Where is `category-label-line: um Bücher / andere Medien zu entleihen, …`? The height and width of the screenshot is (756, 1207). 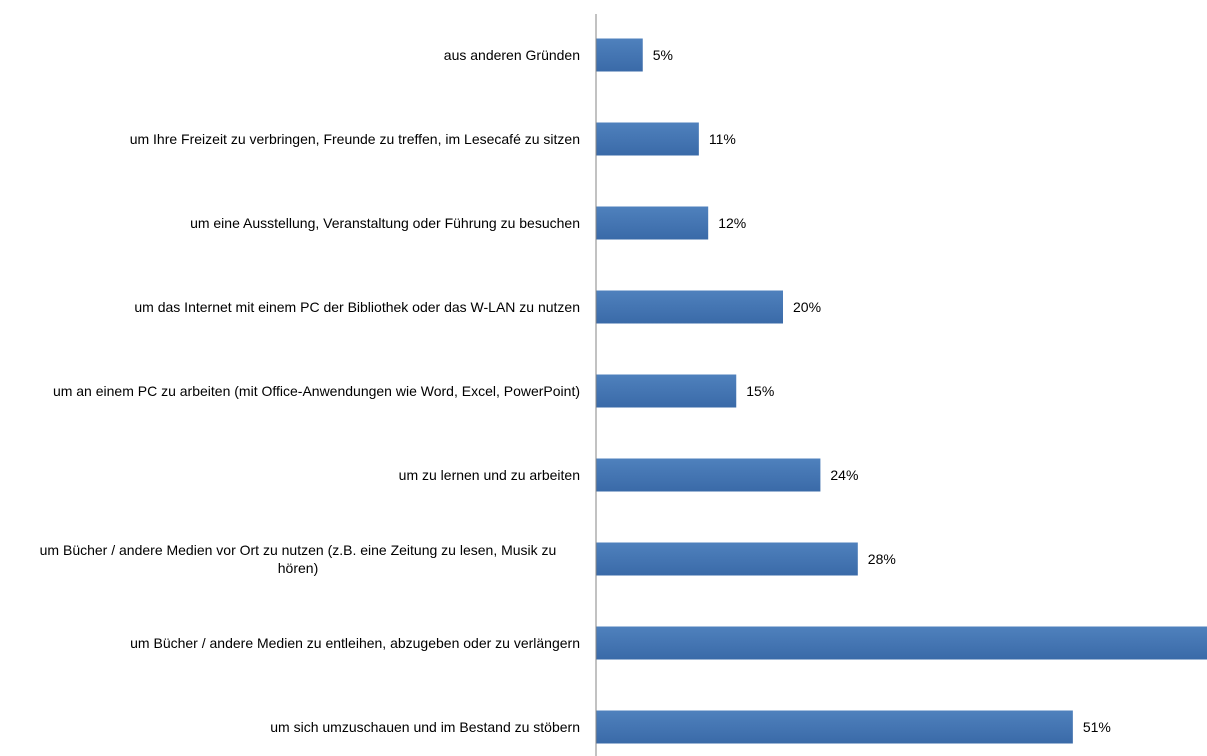
category-label-line: um Bücher / andere Medien zu entleihen, … is located at coordinates (355, 643).